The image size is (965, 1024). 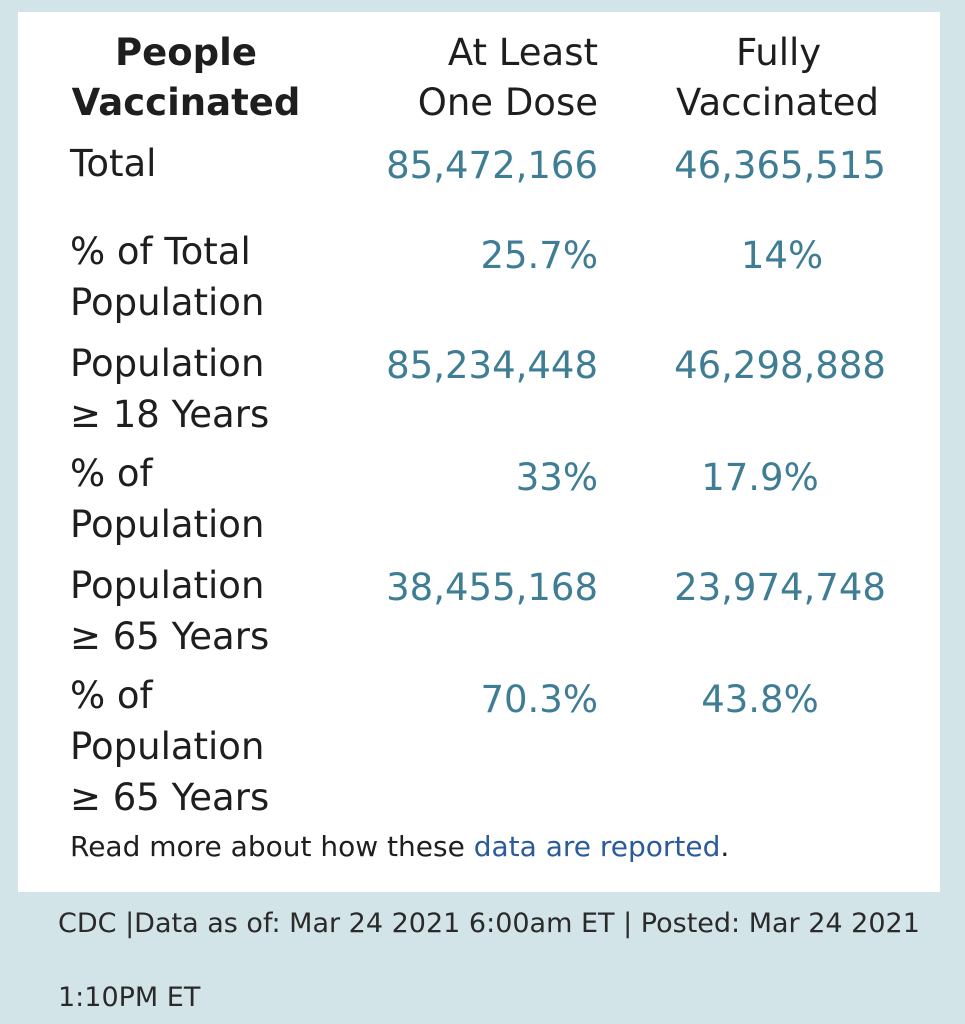 What do you see at coordinates (113, 163) in the screenshot?
I see `row-label-total: Total` at bounding box center [113, 163].